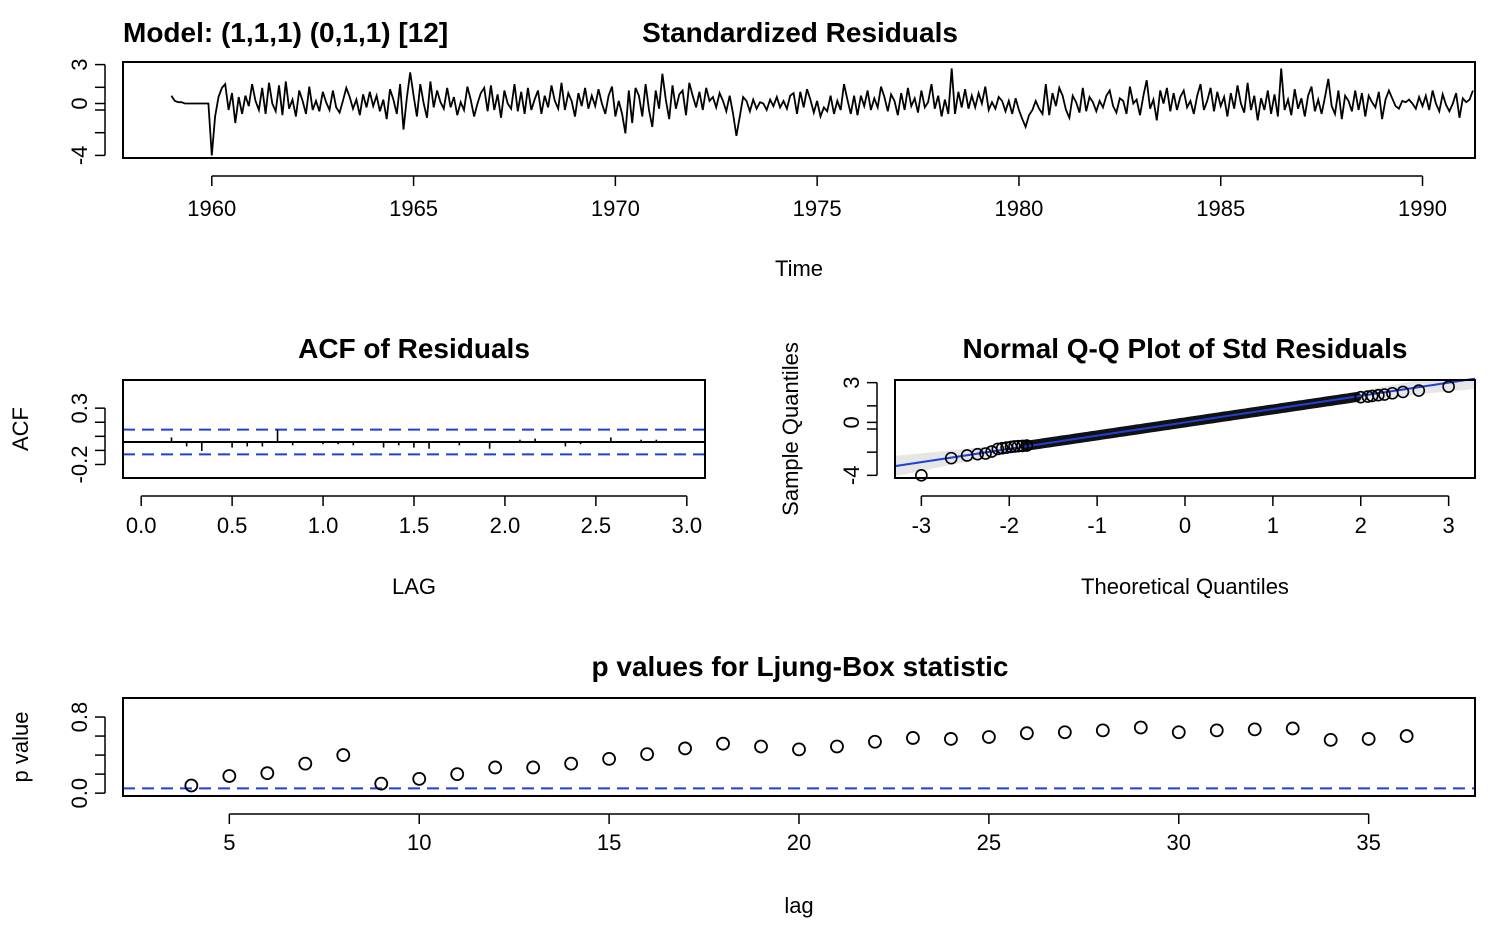 Image resolution: width=1490 pixels, height=926 pixels. Describe the element at coordinates (817, 208) in the screenshot. I see `x-tick-label: 1975` at that location.